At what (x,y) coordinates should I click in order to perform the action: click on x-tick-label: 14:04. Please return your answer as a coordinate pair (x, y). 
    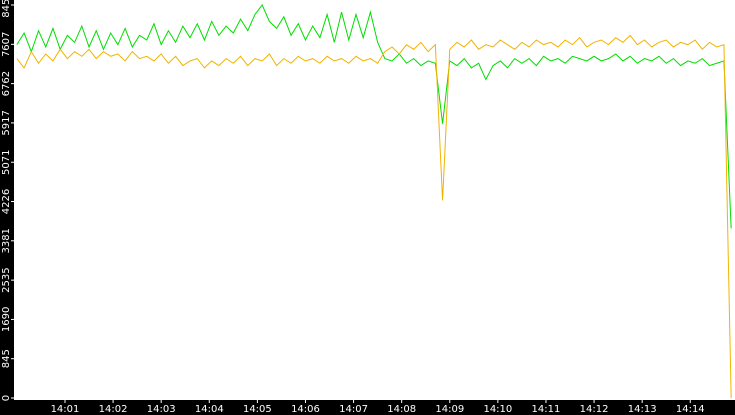
    Looking at the image, I should click on (209, 409).